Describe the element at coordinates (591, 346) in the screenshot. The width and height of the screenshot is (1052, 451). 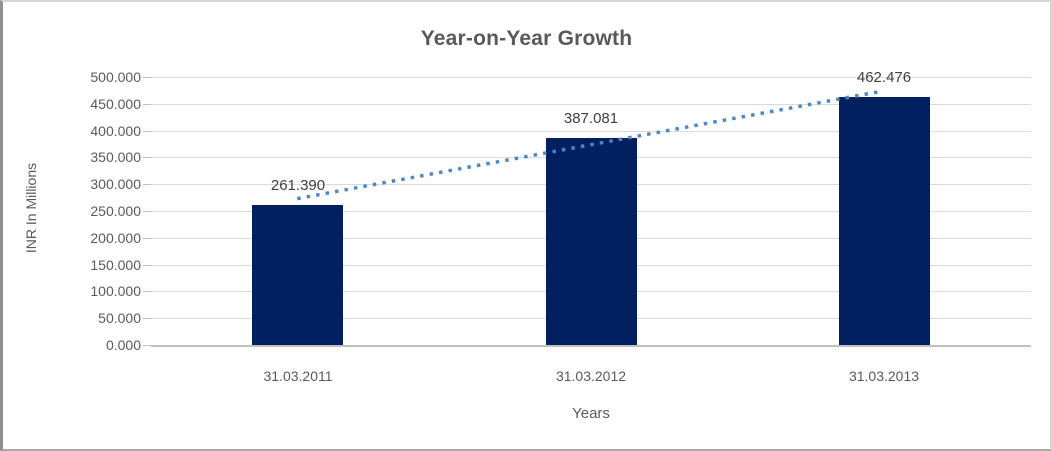
I see `x-axis-line` at that location.